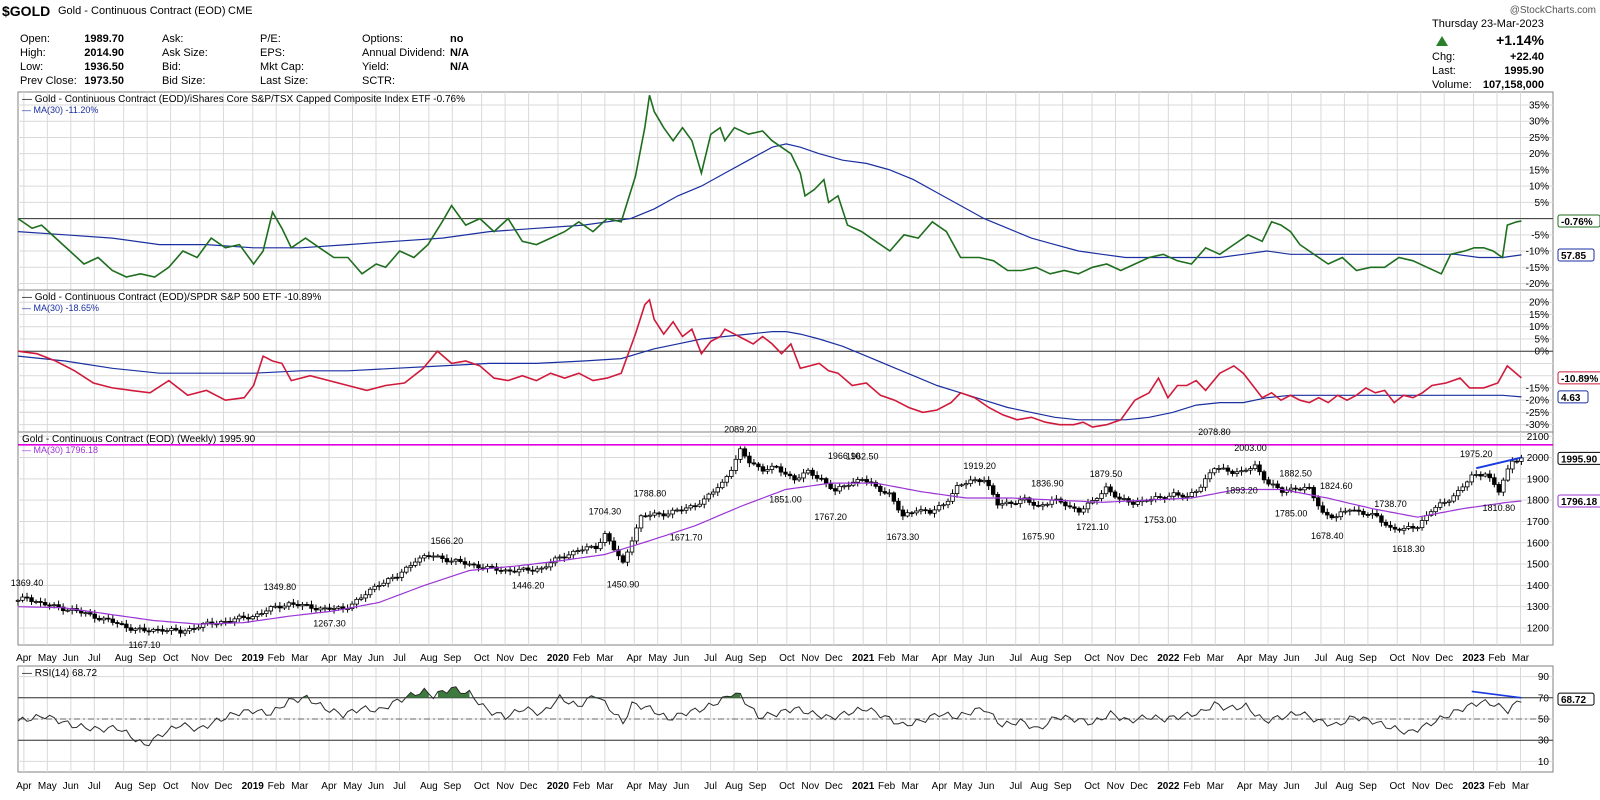 The width and height of the screenshot is (1600, 800). I want to click on price-annotation: 1767.20, so click(830, 517).